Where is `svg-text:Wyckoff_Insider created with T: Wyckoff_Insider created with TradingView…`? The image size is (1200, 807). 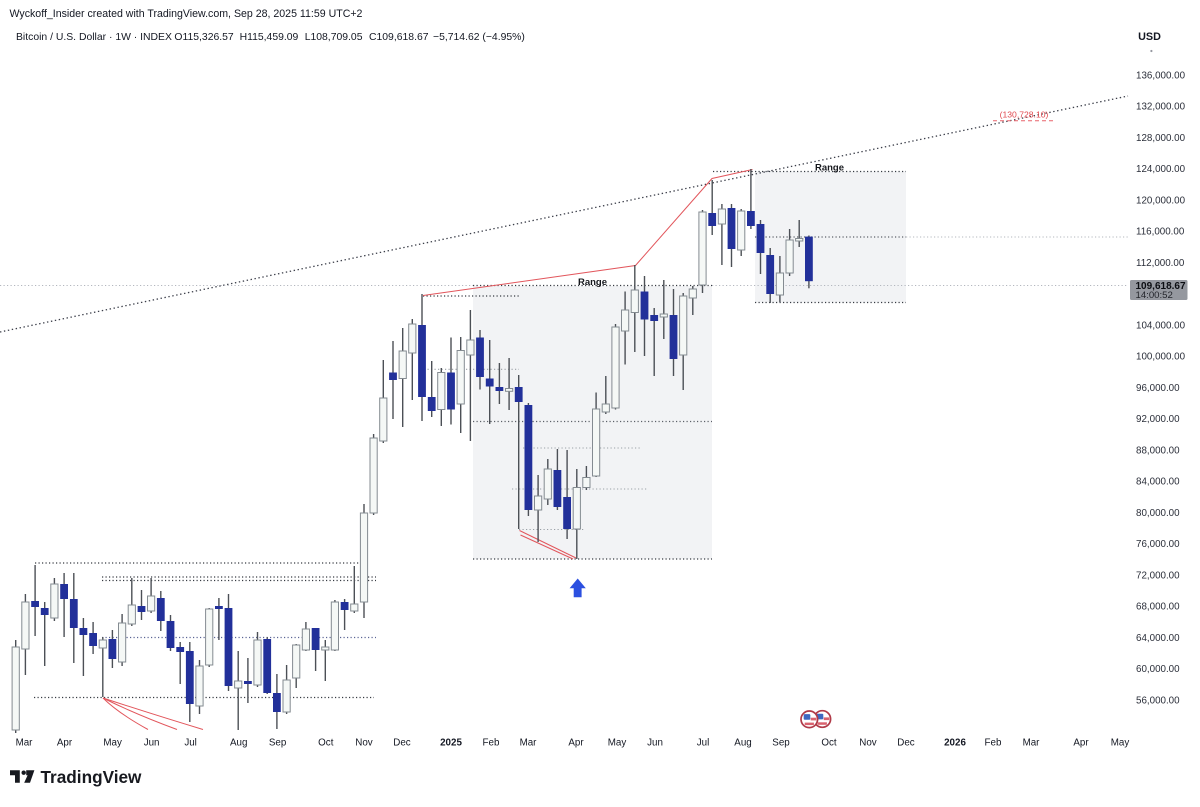 svg-text:Wyckoff_Insider created with T: Wyckoff_Insider created with TradingView… is located at coordinates (186, 14).